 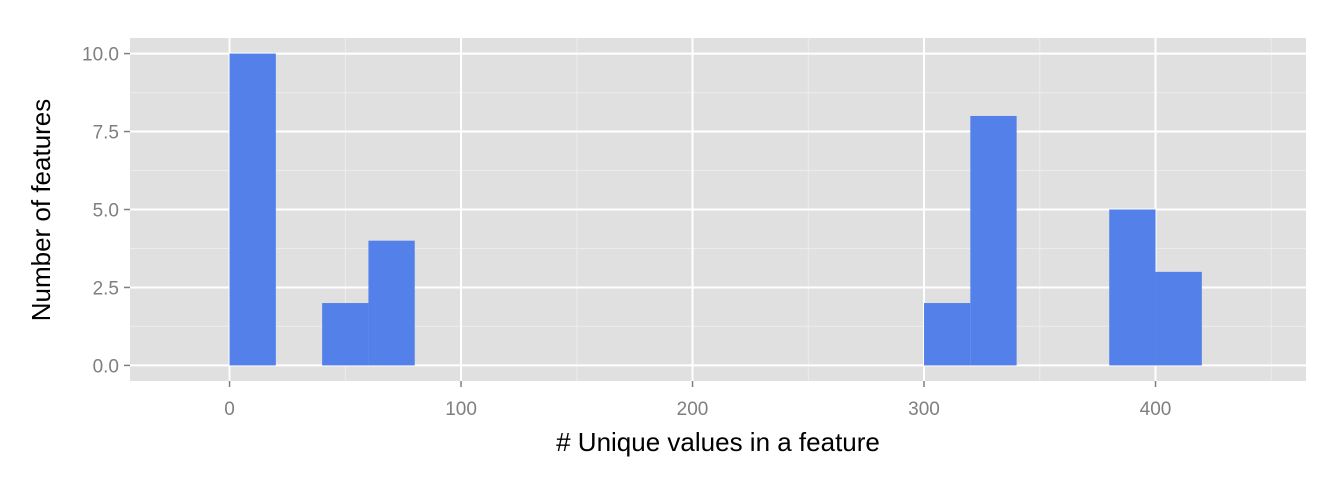 I want to click on x-axis-title: # Unique values in a feature, so click(x=718, y=442).